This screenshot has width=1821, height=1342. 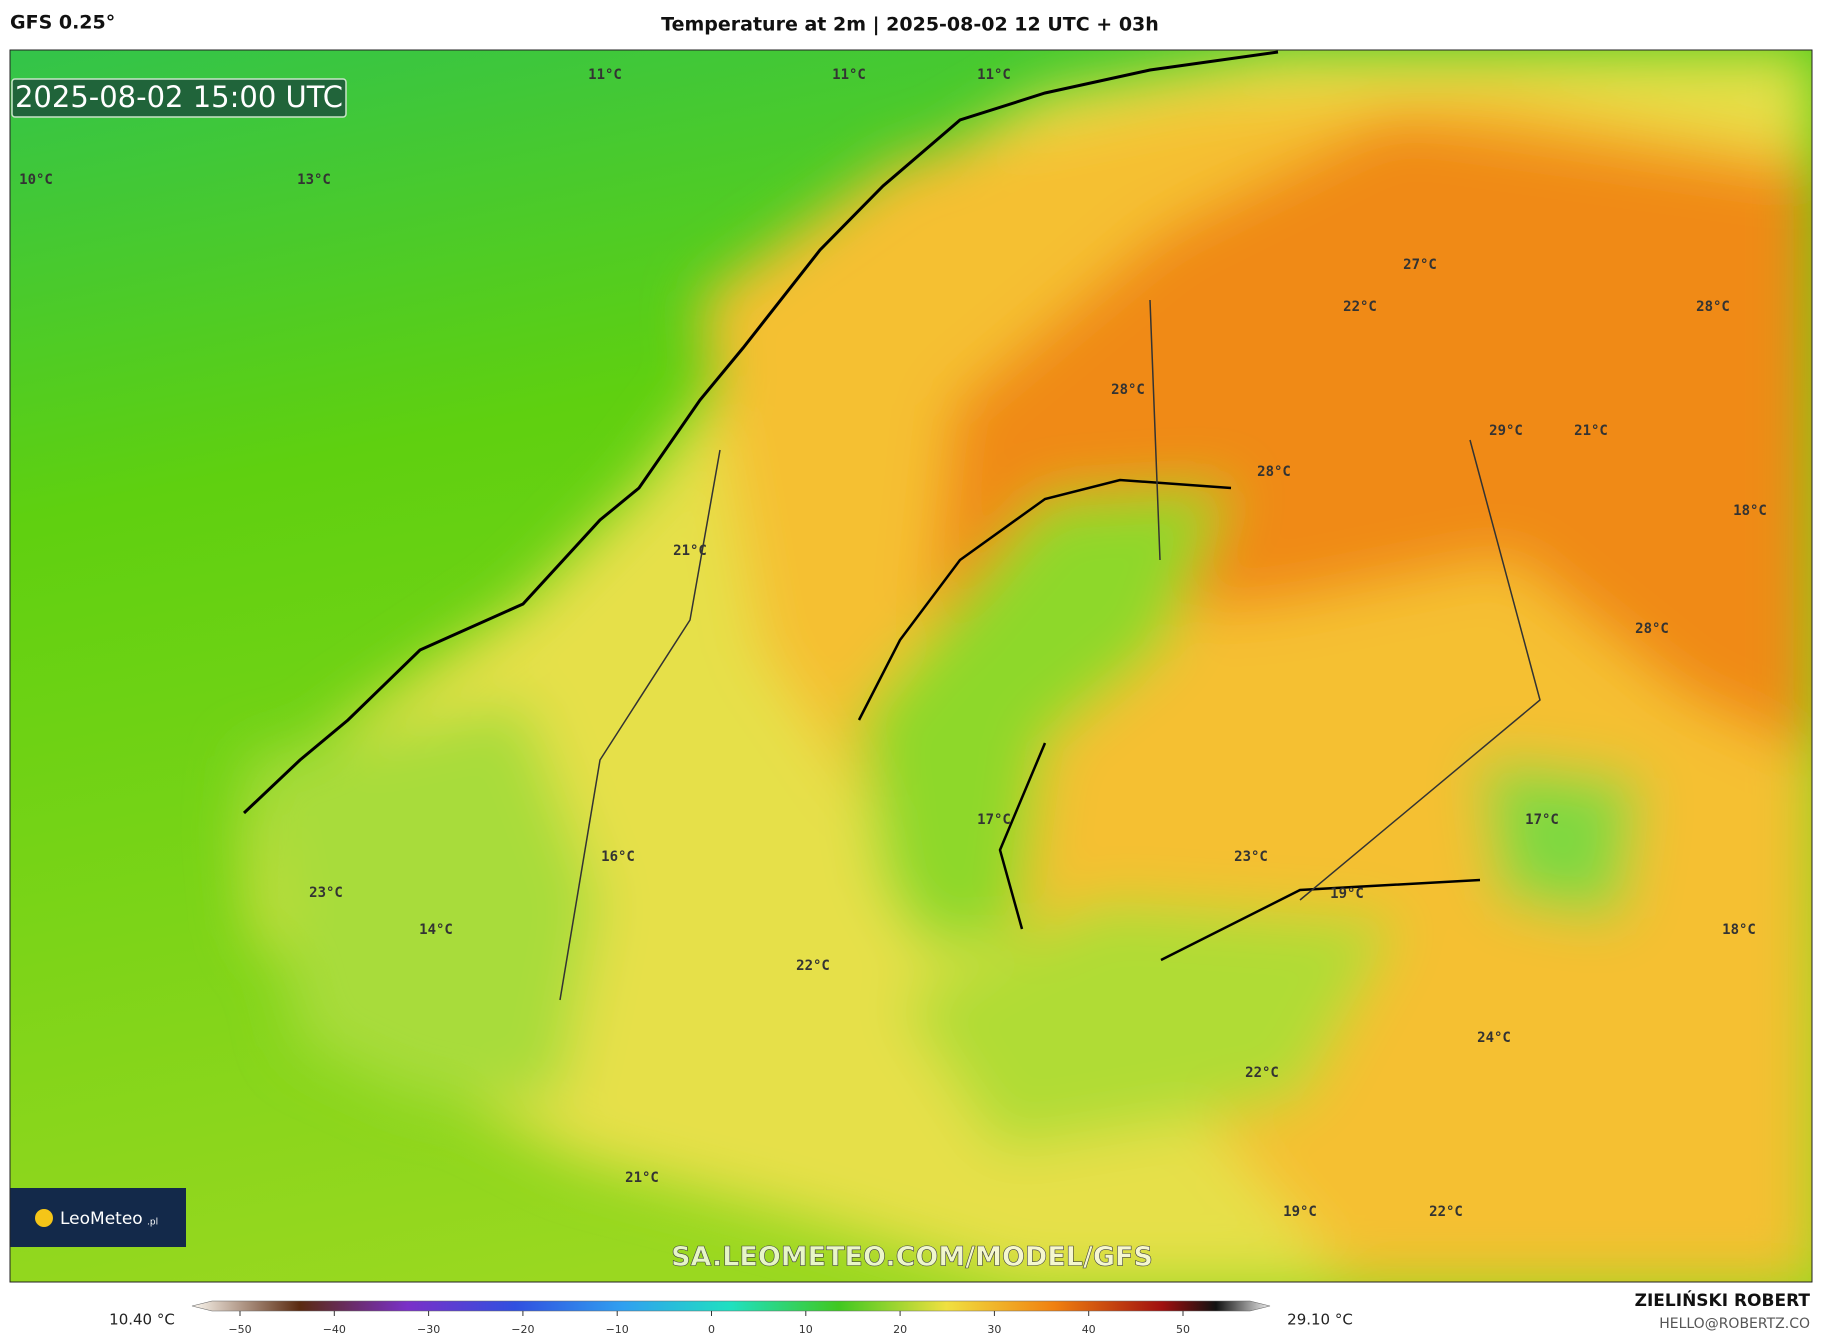 What do you see at coordinates (731, 1306) in the screenshot?
I see `colorbar` at bounding box center [731, 1306].